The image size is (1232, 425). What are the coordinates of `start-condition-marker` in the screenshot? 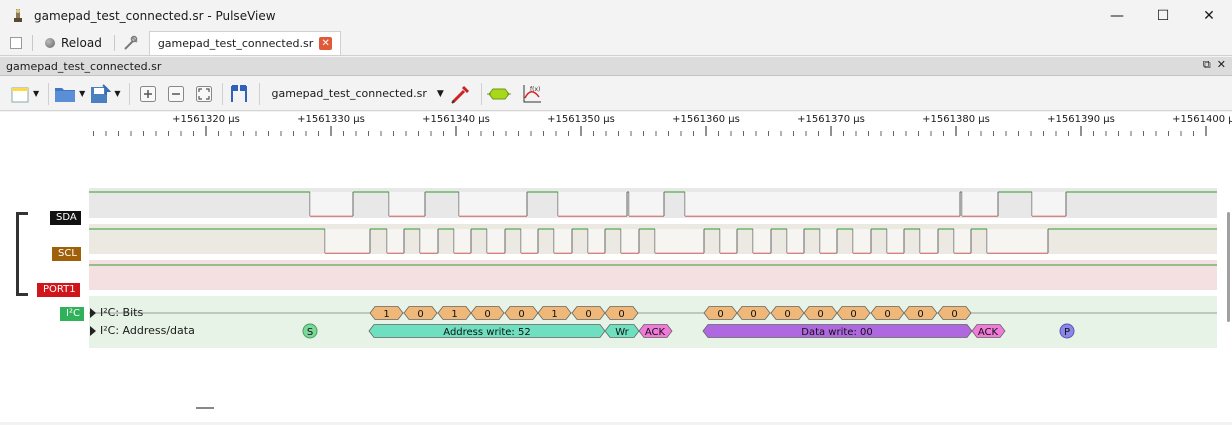 It's located at (310, 331).